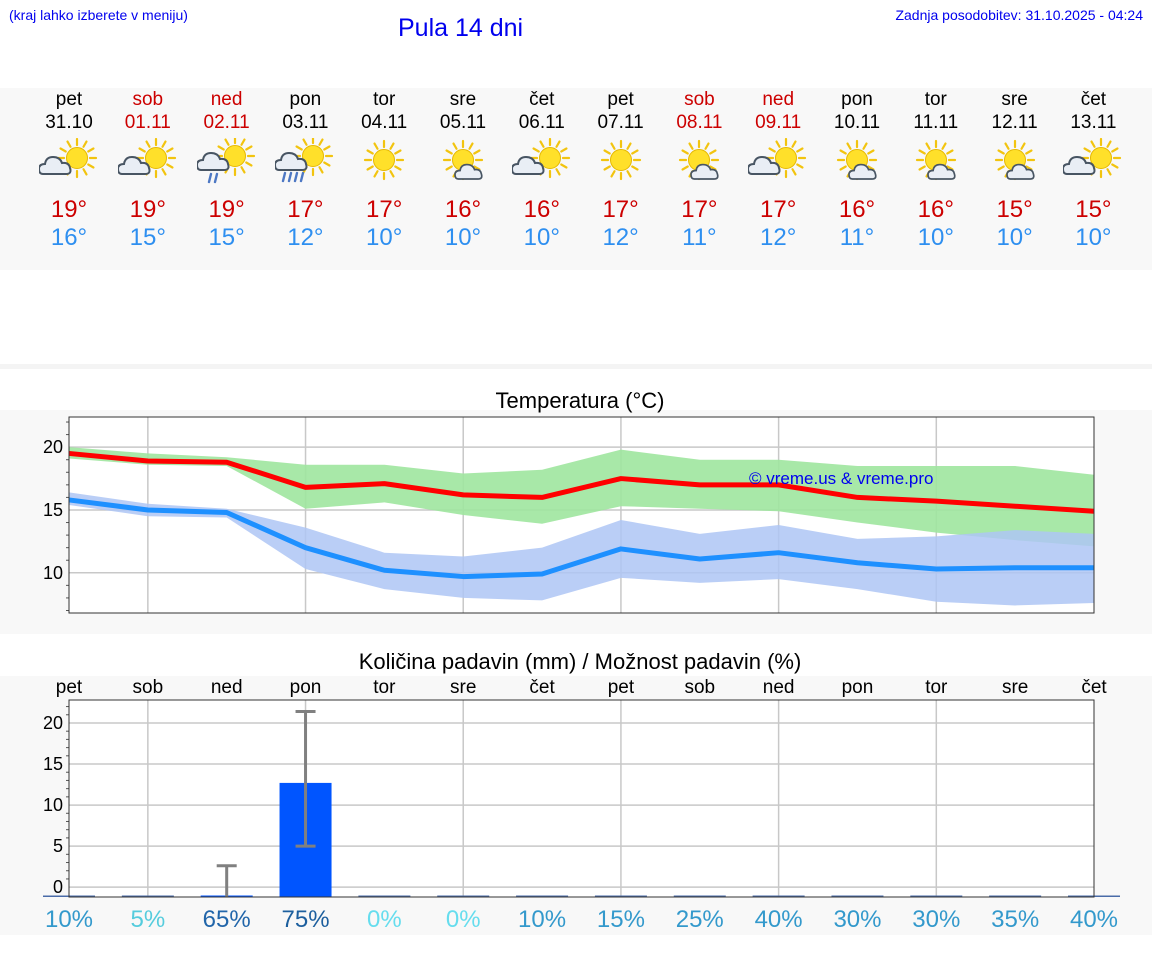 The image size is (1152, 975). Describe the element at coordinates (699, 170) in the screenshot. I see `day-column: sob 08.11 17° 11°` at that location.